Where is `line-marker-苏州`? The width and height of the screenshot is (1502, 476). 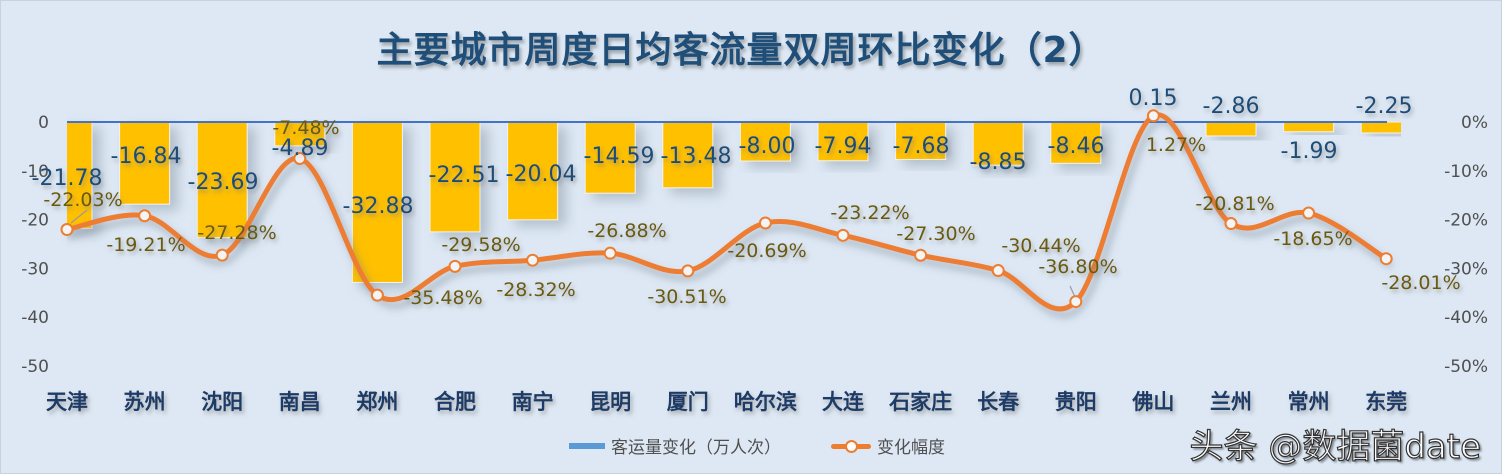 line-marker-苏州 is located at coordinates (145, 216).